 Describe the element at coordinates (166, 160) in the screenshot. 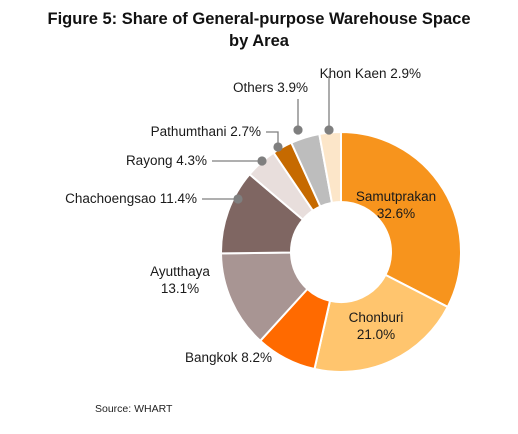

I see `slice-label-rayong: Rayong 4.3%` at that location.